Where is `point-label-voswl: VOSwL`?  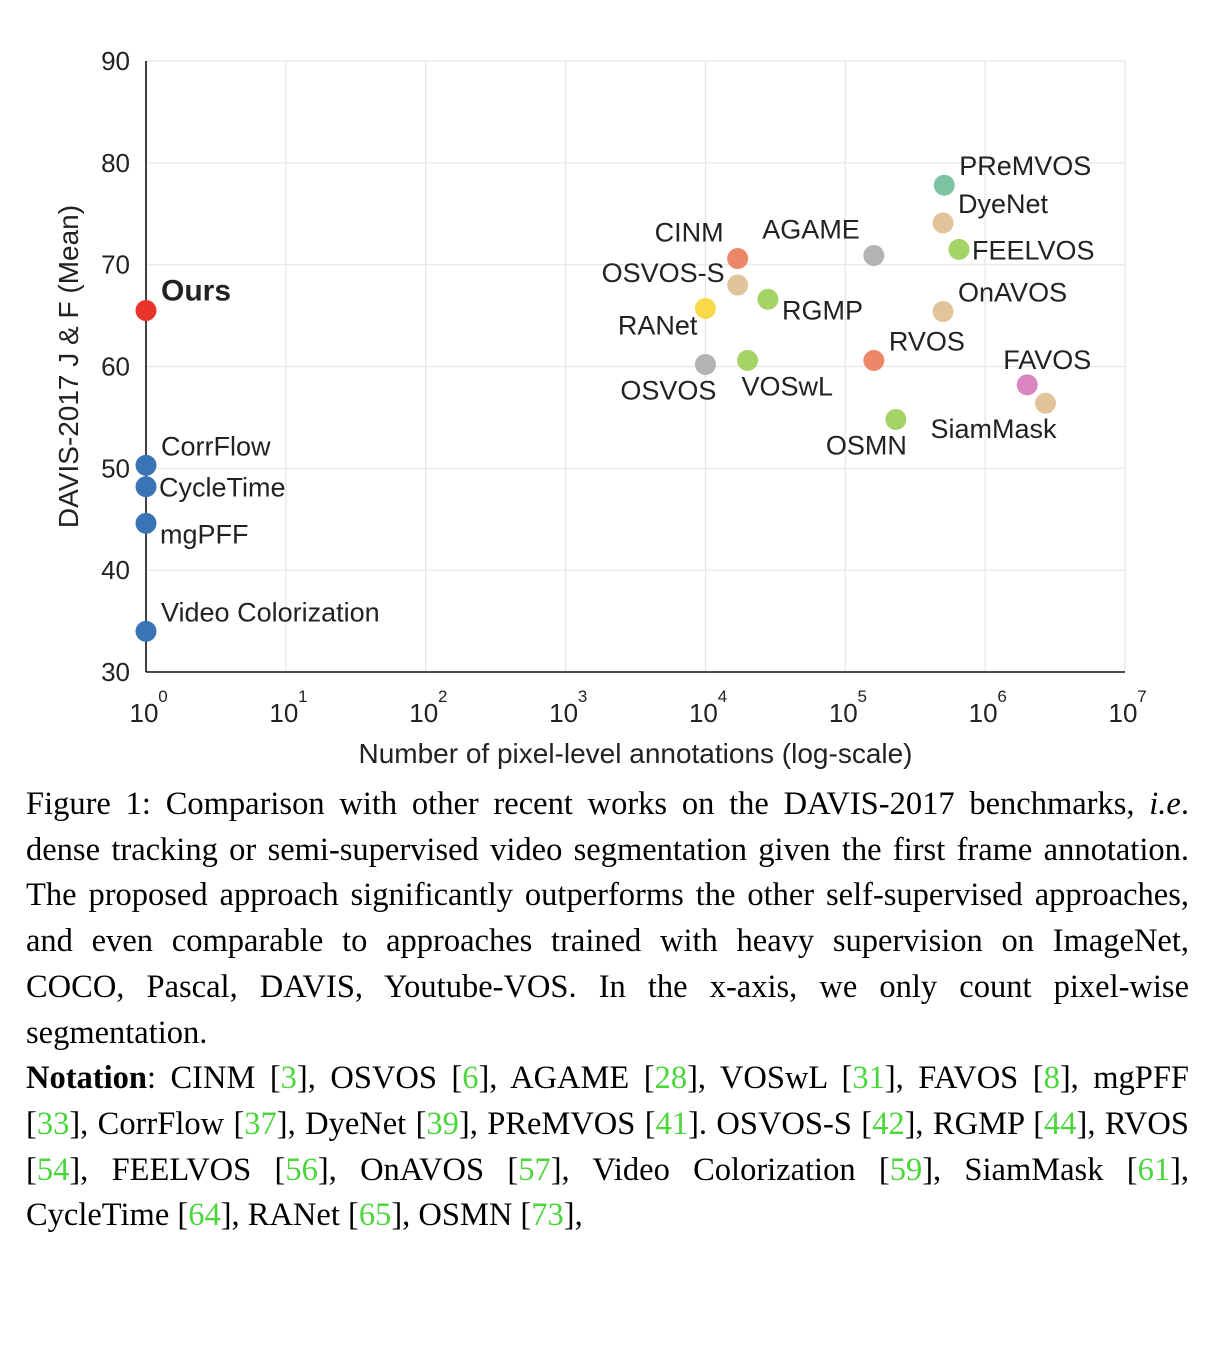 point-label-voswl: VOSwL is located at coordinates (788, 386).